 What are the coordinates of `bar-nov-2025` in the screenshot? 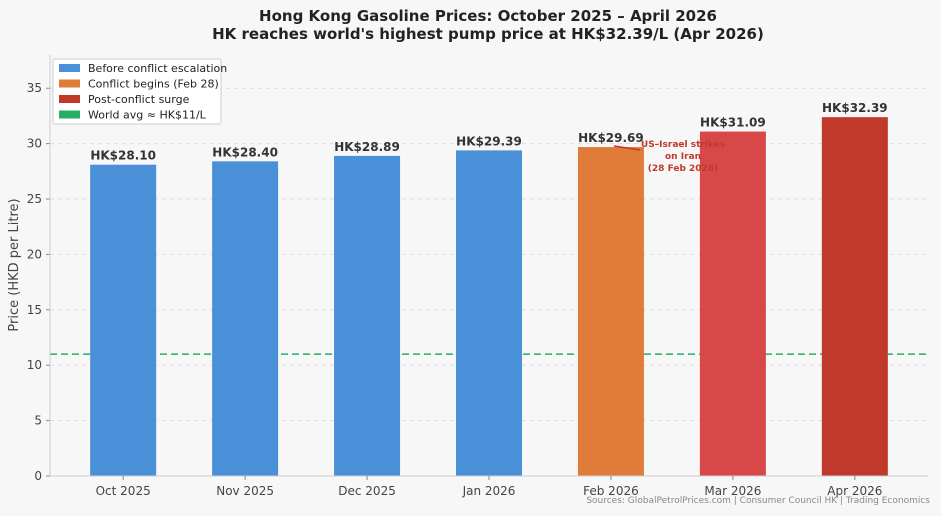 It's located at (245, 318).